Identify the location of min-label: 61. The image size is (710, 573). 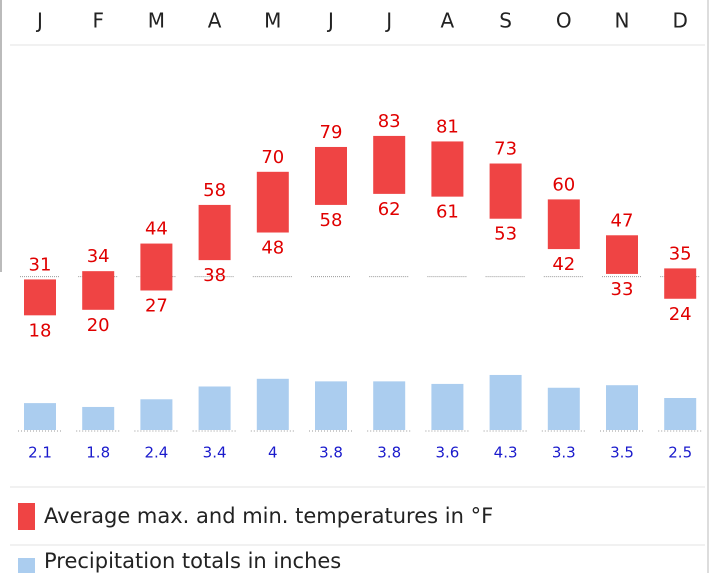
(447, 212).